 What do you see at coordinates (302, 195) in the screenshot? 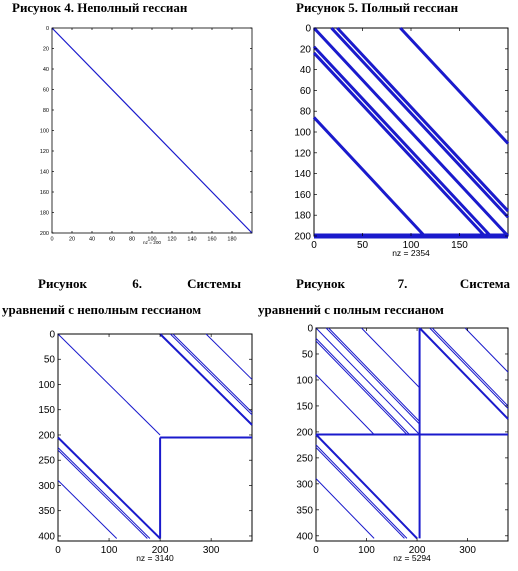
I see `y-tick-label: 160` at bounding box center [302, 195].